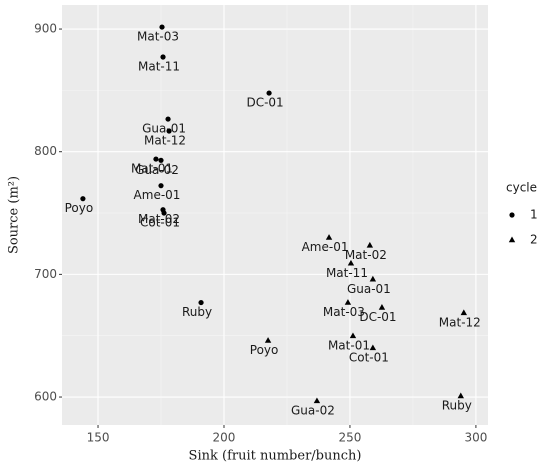  Describe the element at coordinates (45, 151) in the screenshot. I see `y-tick-label: 800` at that location.